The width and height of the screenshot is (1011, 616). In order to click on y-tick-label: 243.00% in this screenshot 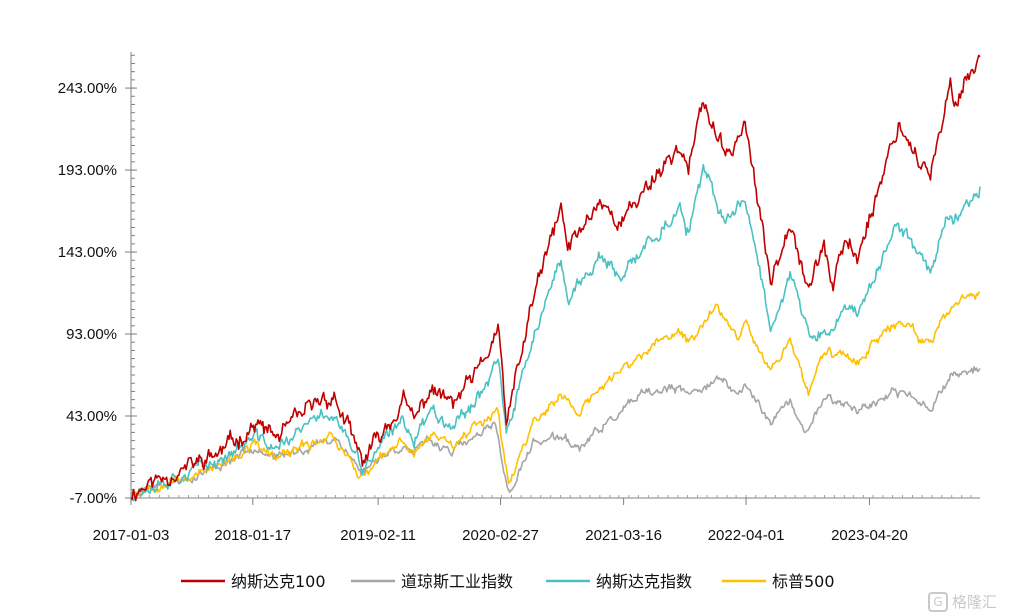, I will do `click(87, 88)`.